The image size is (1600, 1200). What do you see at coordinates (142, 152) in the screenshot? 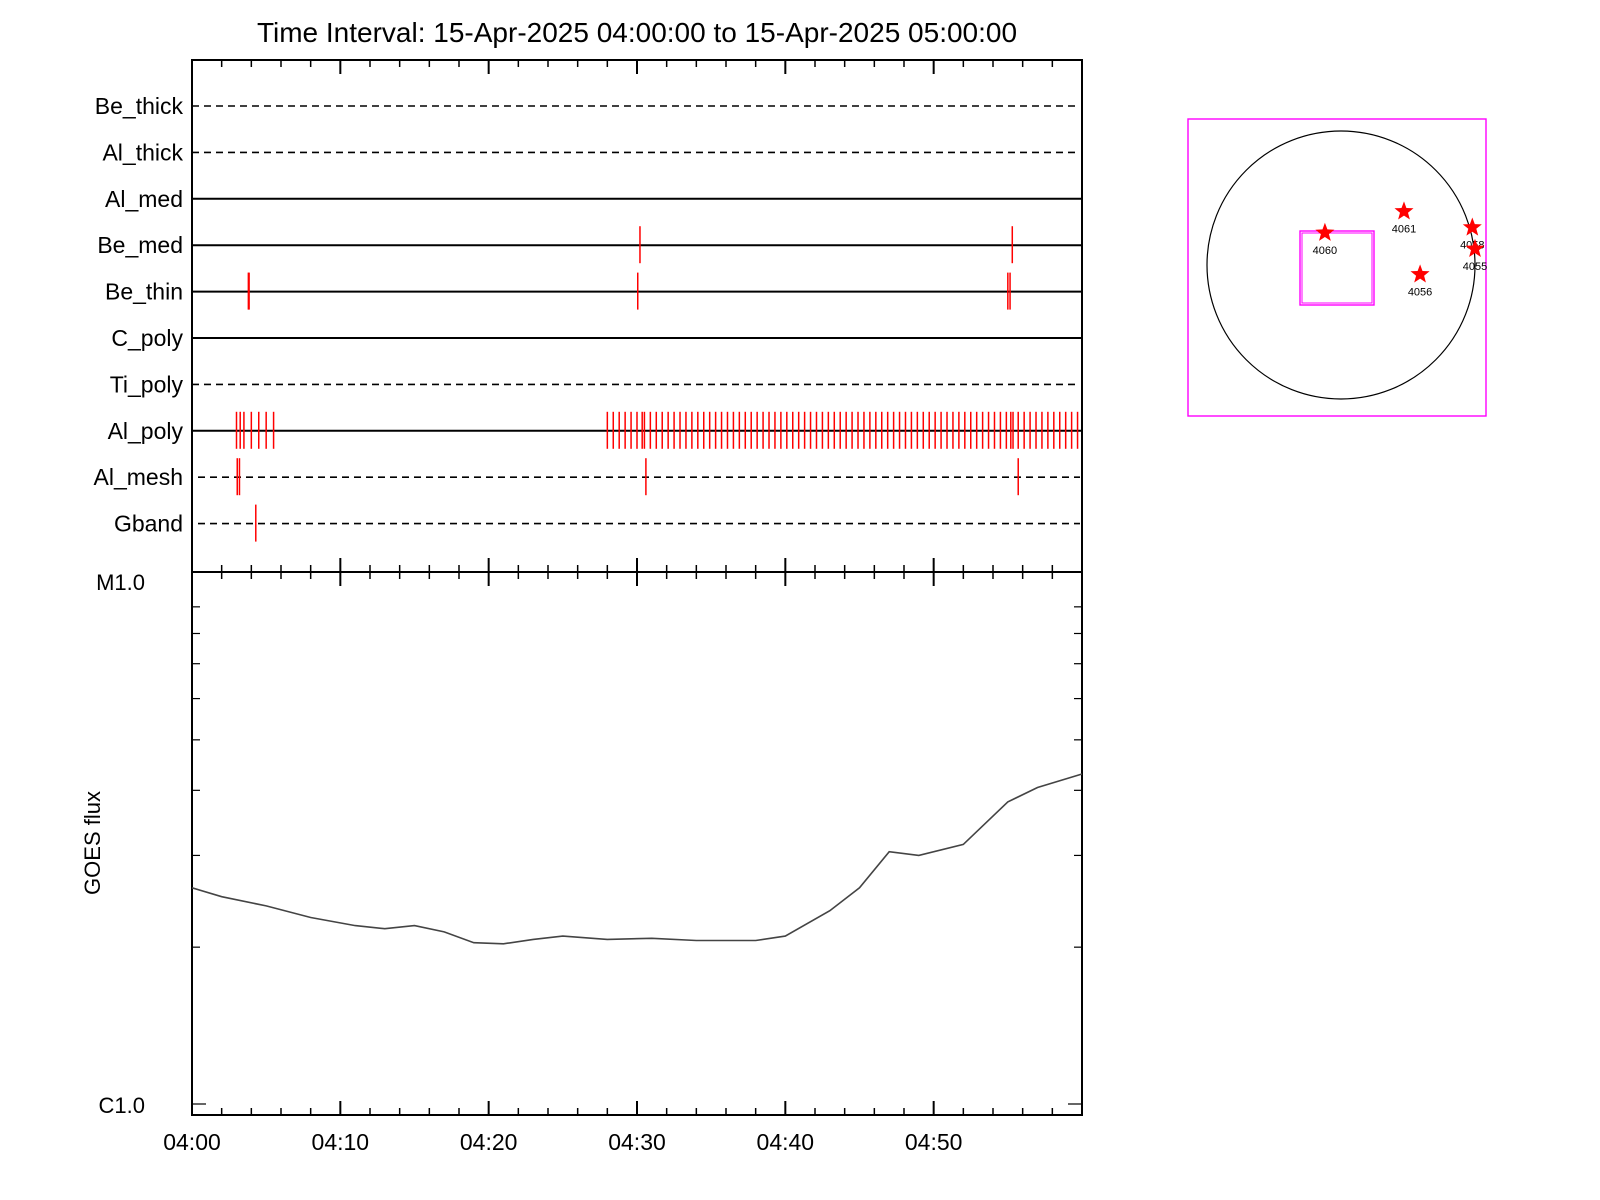
I see `row-label-al_thick: Al_thick` at bounding box center [142, 152].